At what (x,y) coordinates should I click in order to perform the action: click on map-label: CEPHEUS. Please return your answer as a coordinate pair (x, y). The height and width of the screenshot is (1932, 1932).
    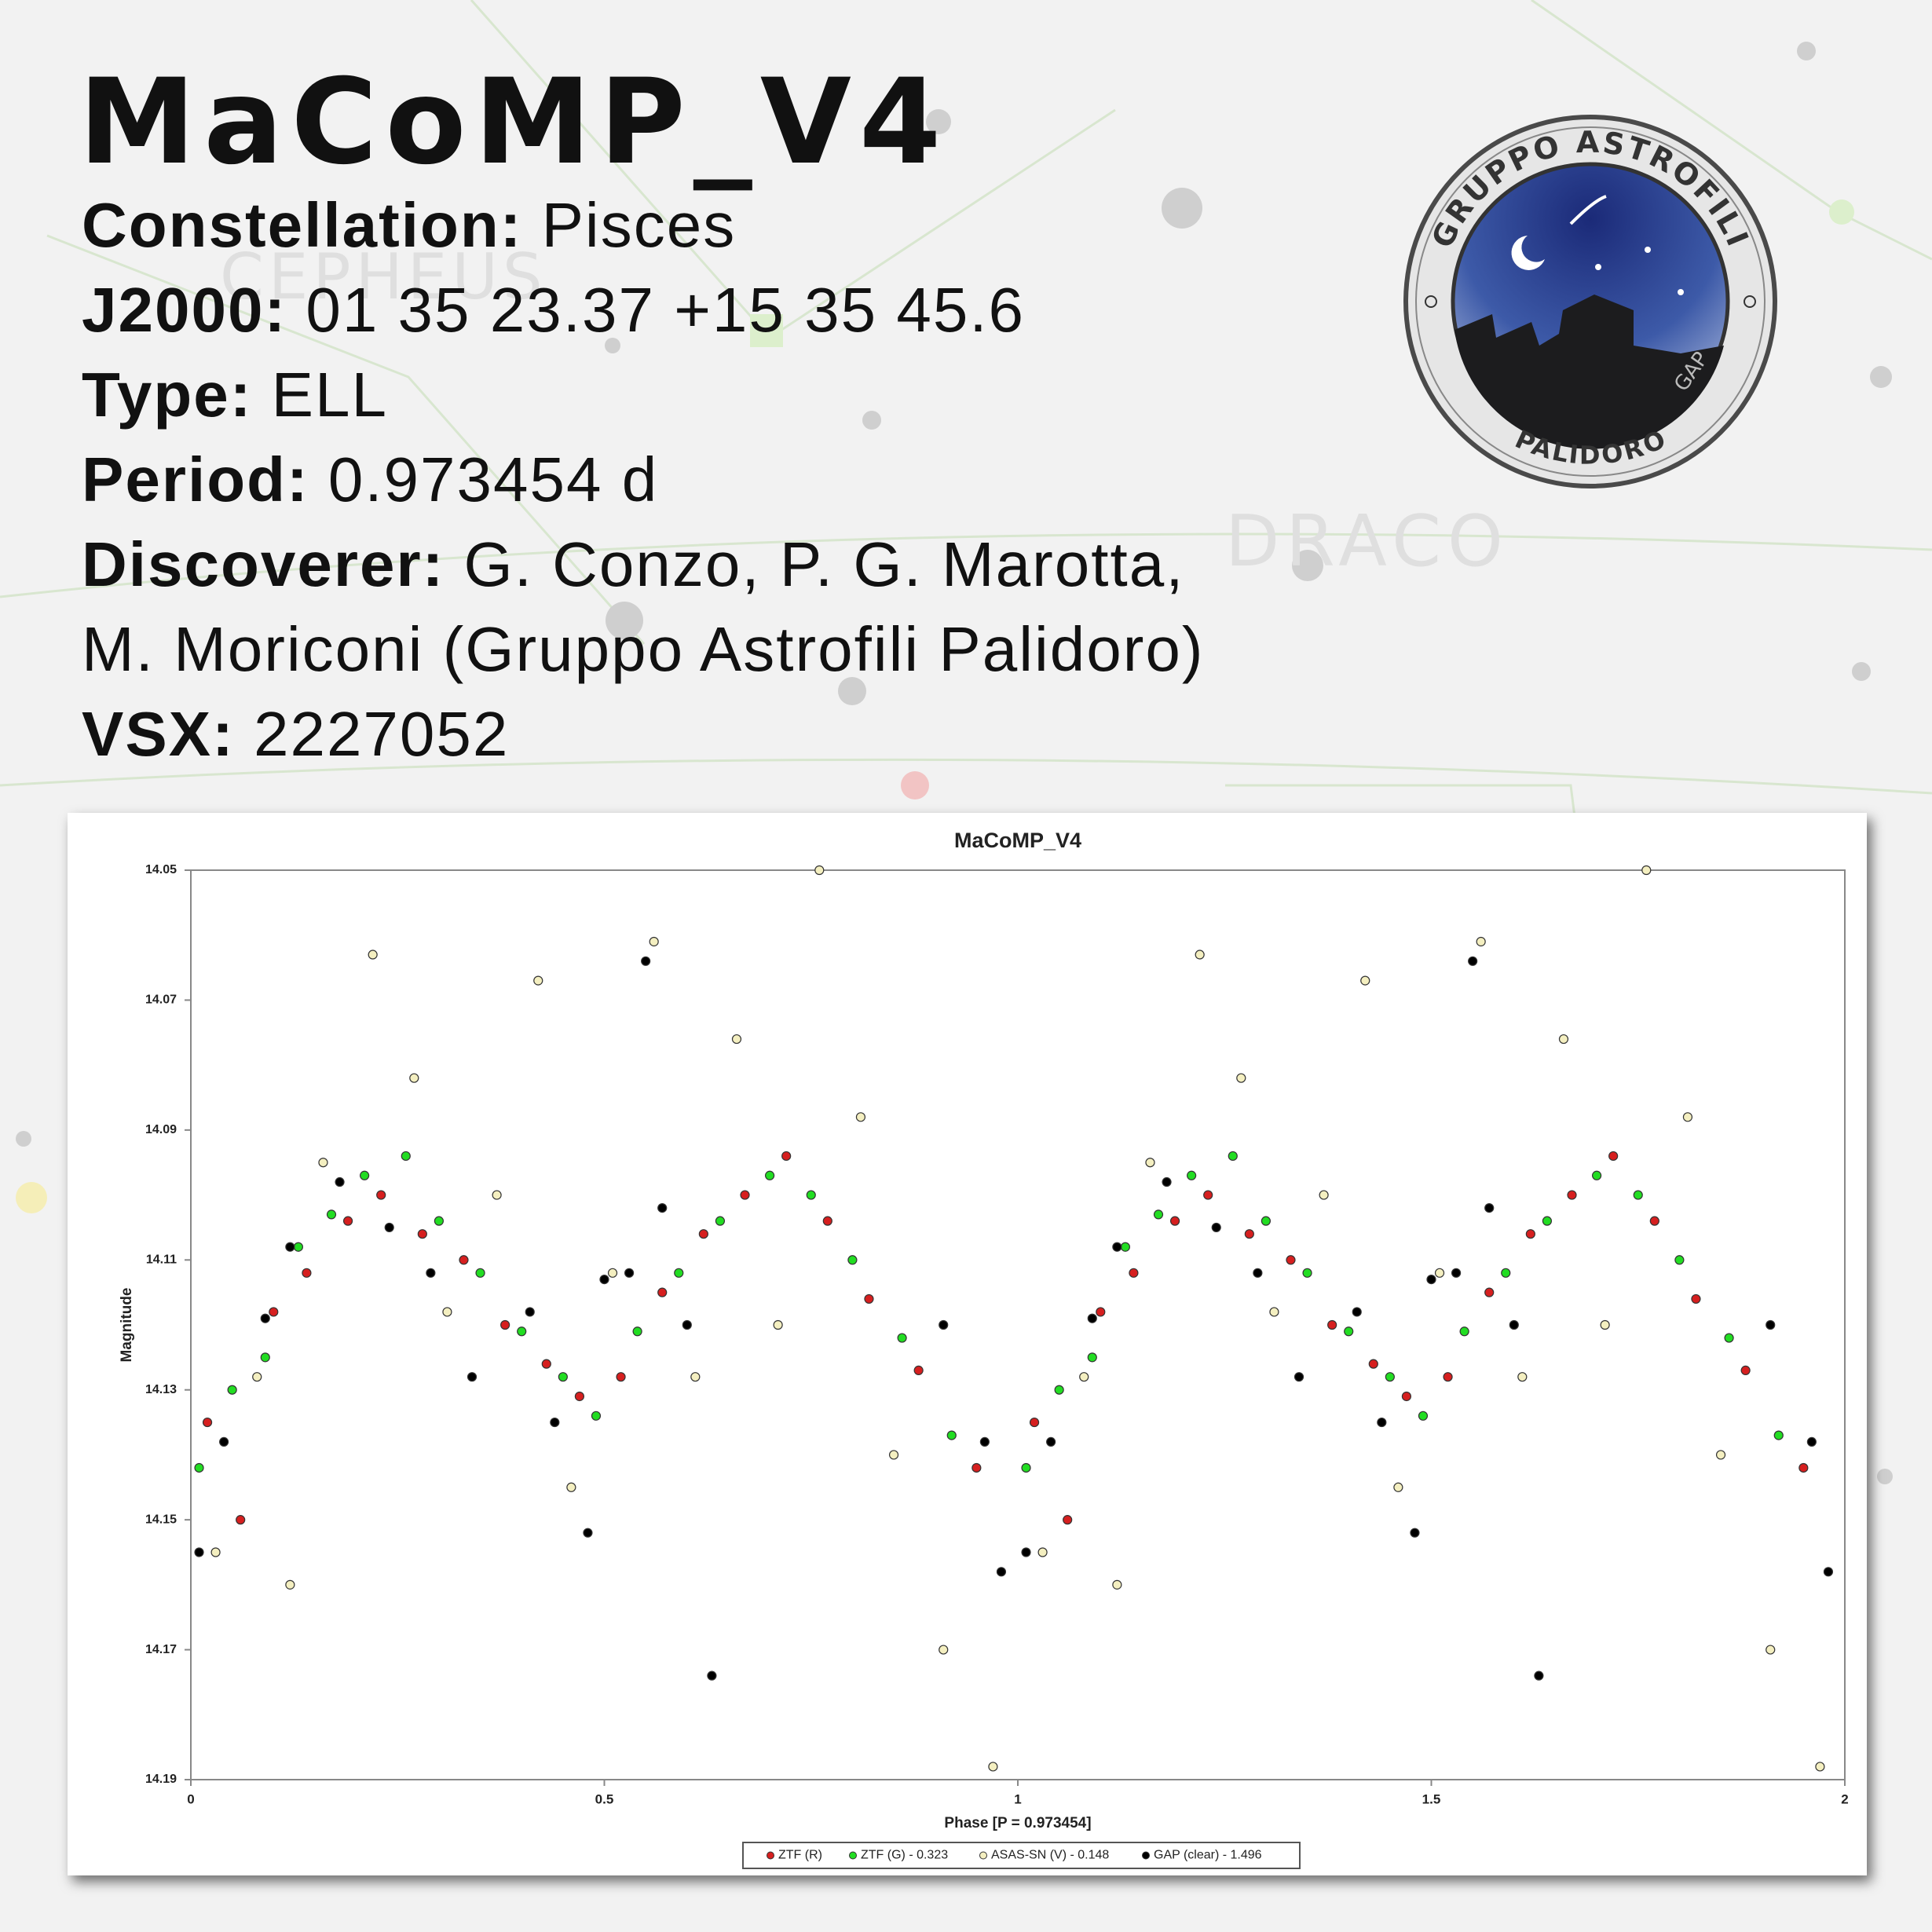
    Looking at the image, I should click on (384, 277).